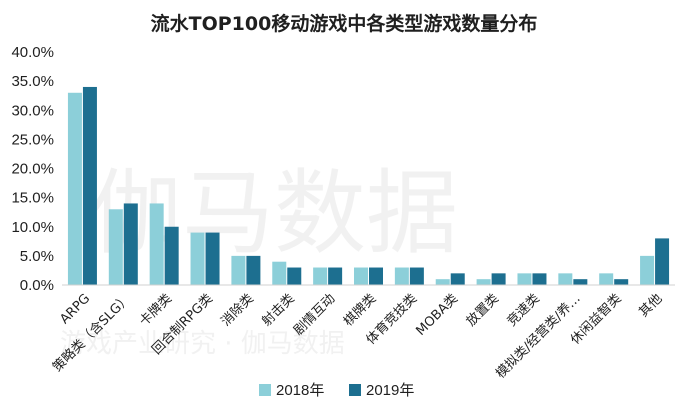  What do you see at coordinates (32, 81) in the screenshot?
I see `y-tick-label: 35.0%` at bounding box center [32, 81].